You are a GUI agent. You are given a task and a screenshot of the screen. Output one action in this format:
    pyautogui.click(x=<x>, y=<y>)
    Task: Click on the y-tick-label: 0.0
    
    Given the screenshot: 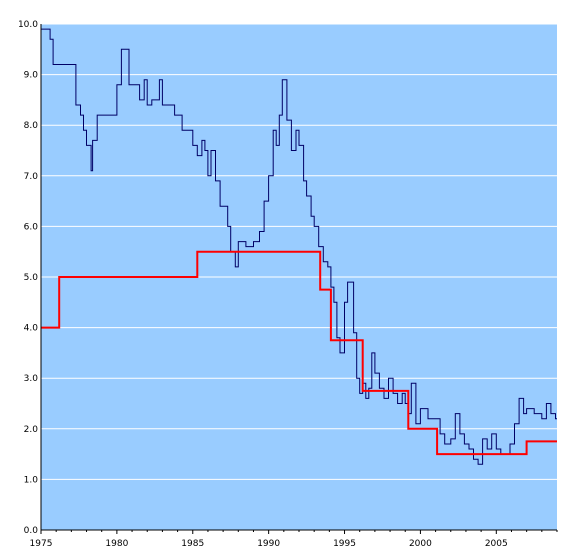 What is the action you would take?
    pyautogui.click(x=31, y=531)
    